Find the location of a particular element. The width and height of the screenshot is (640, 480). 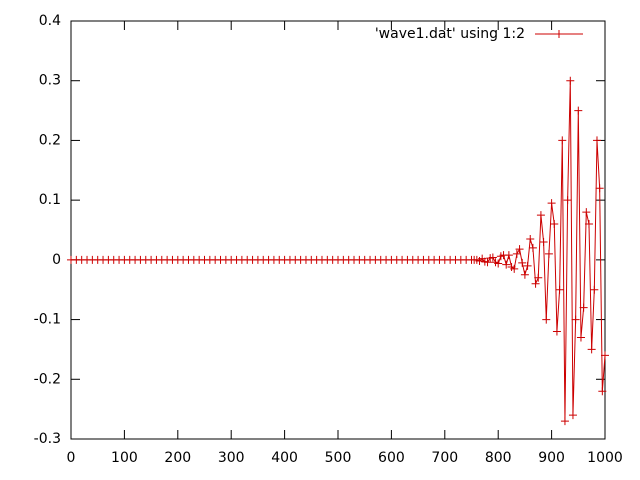

legend-marker is located at coordinates (559, 34).